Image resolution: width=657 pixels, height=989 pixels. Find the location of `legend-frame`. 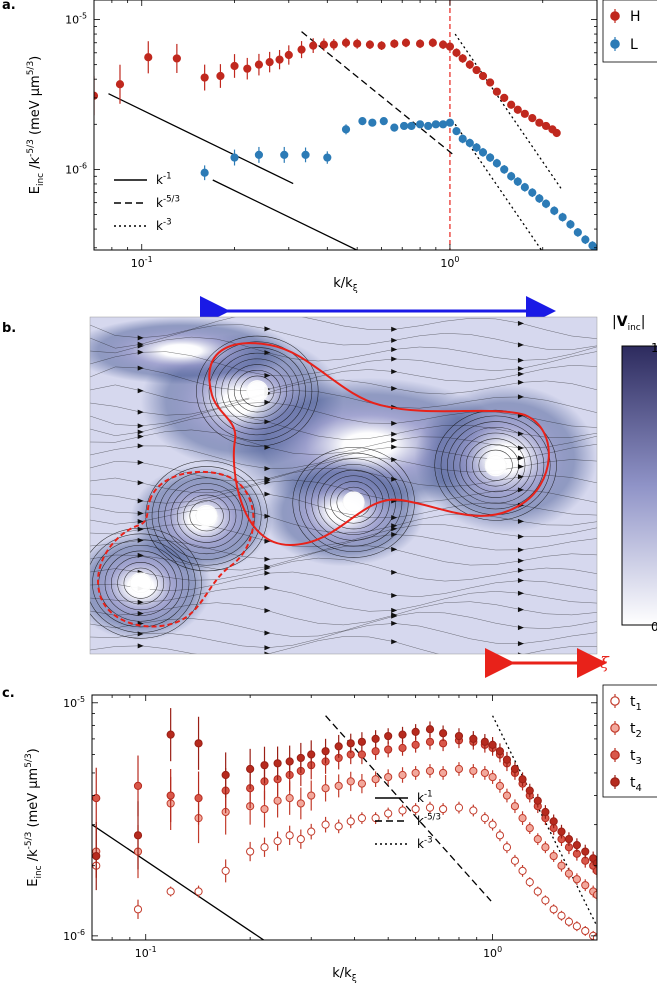

legend-frame is located at coordinates (629, 31).